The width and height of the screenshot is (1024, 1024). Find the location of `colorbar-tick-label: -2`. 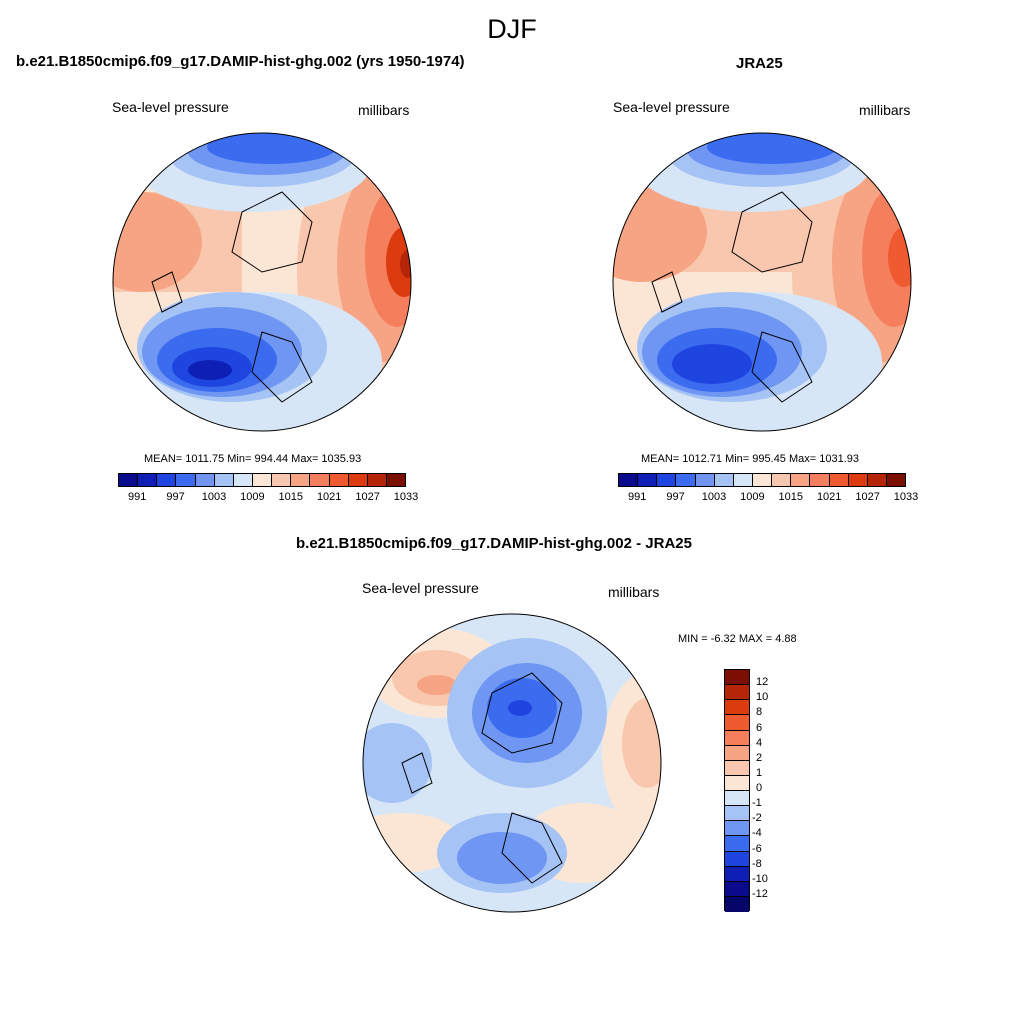

colorbar-tick-label: -2 is located at coordinates (757, 818).